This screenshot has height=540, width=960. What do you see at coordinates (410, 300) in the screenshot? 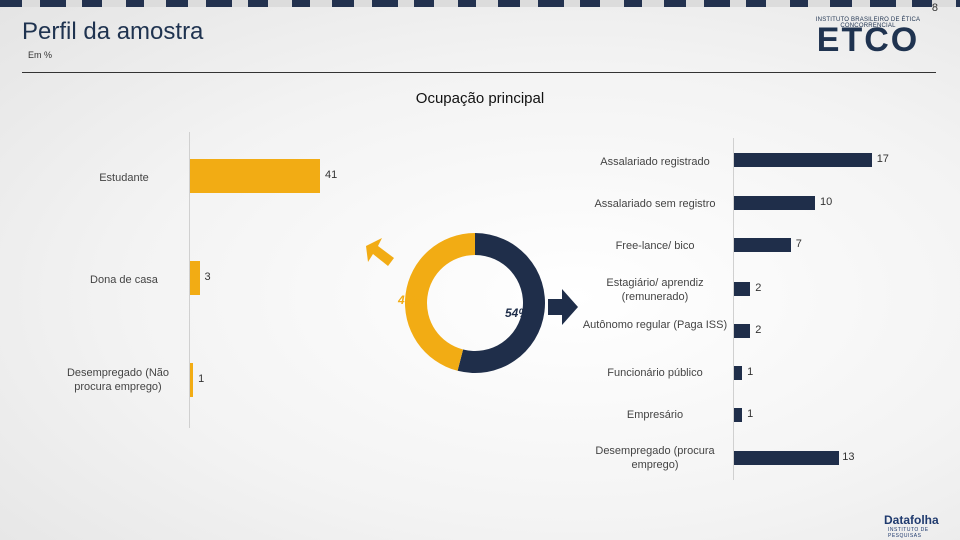
I see `donut-label-left: 46%` at bounding box center [410, 300].